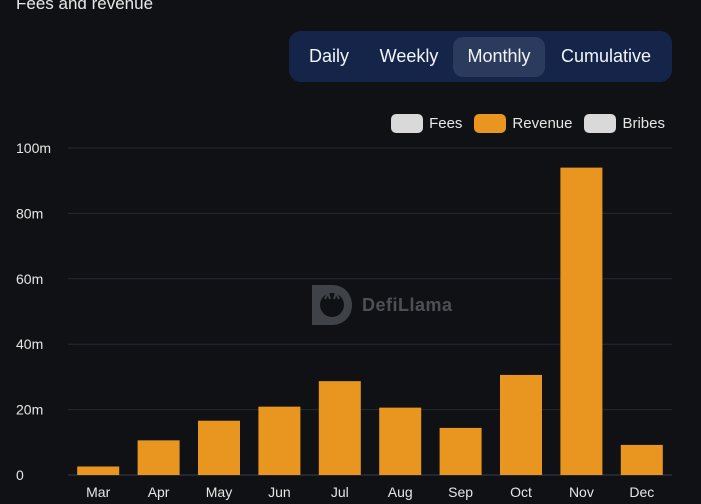 This screenshot has height=504, width=701. What do you see at coordinates (85, 6) in the screenshot?
I see `chart-title: Fees and revenue` at bounding box center [85, 6].